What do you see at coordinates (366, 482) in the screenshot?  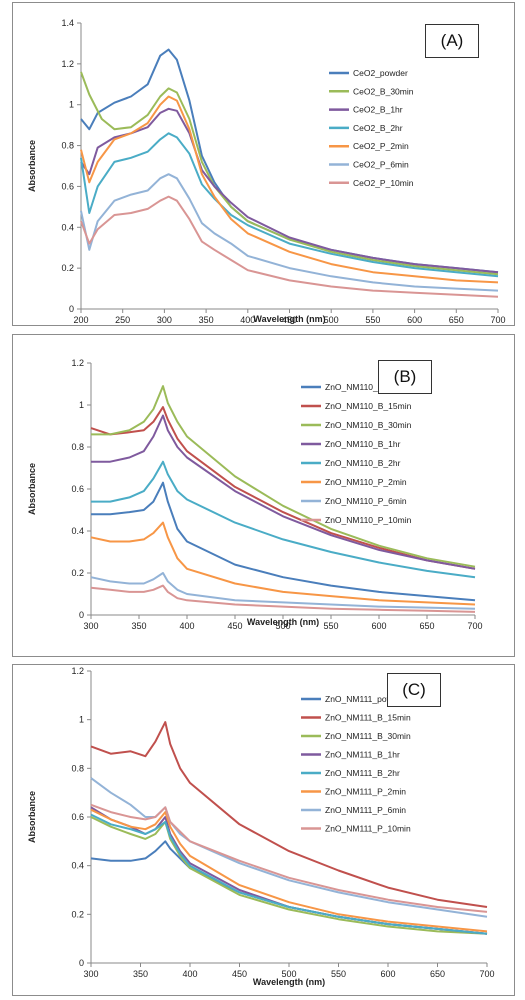 I see `legend-label: ZnO_NM110_P_2min` at bounding box center [366, 482].